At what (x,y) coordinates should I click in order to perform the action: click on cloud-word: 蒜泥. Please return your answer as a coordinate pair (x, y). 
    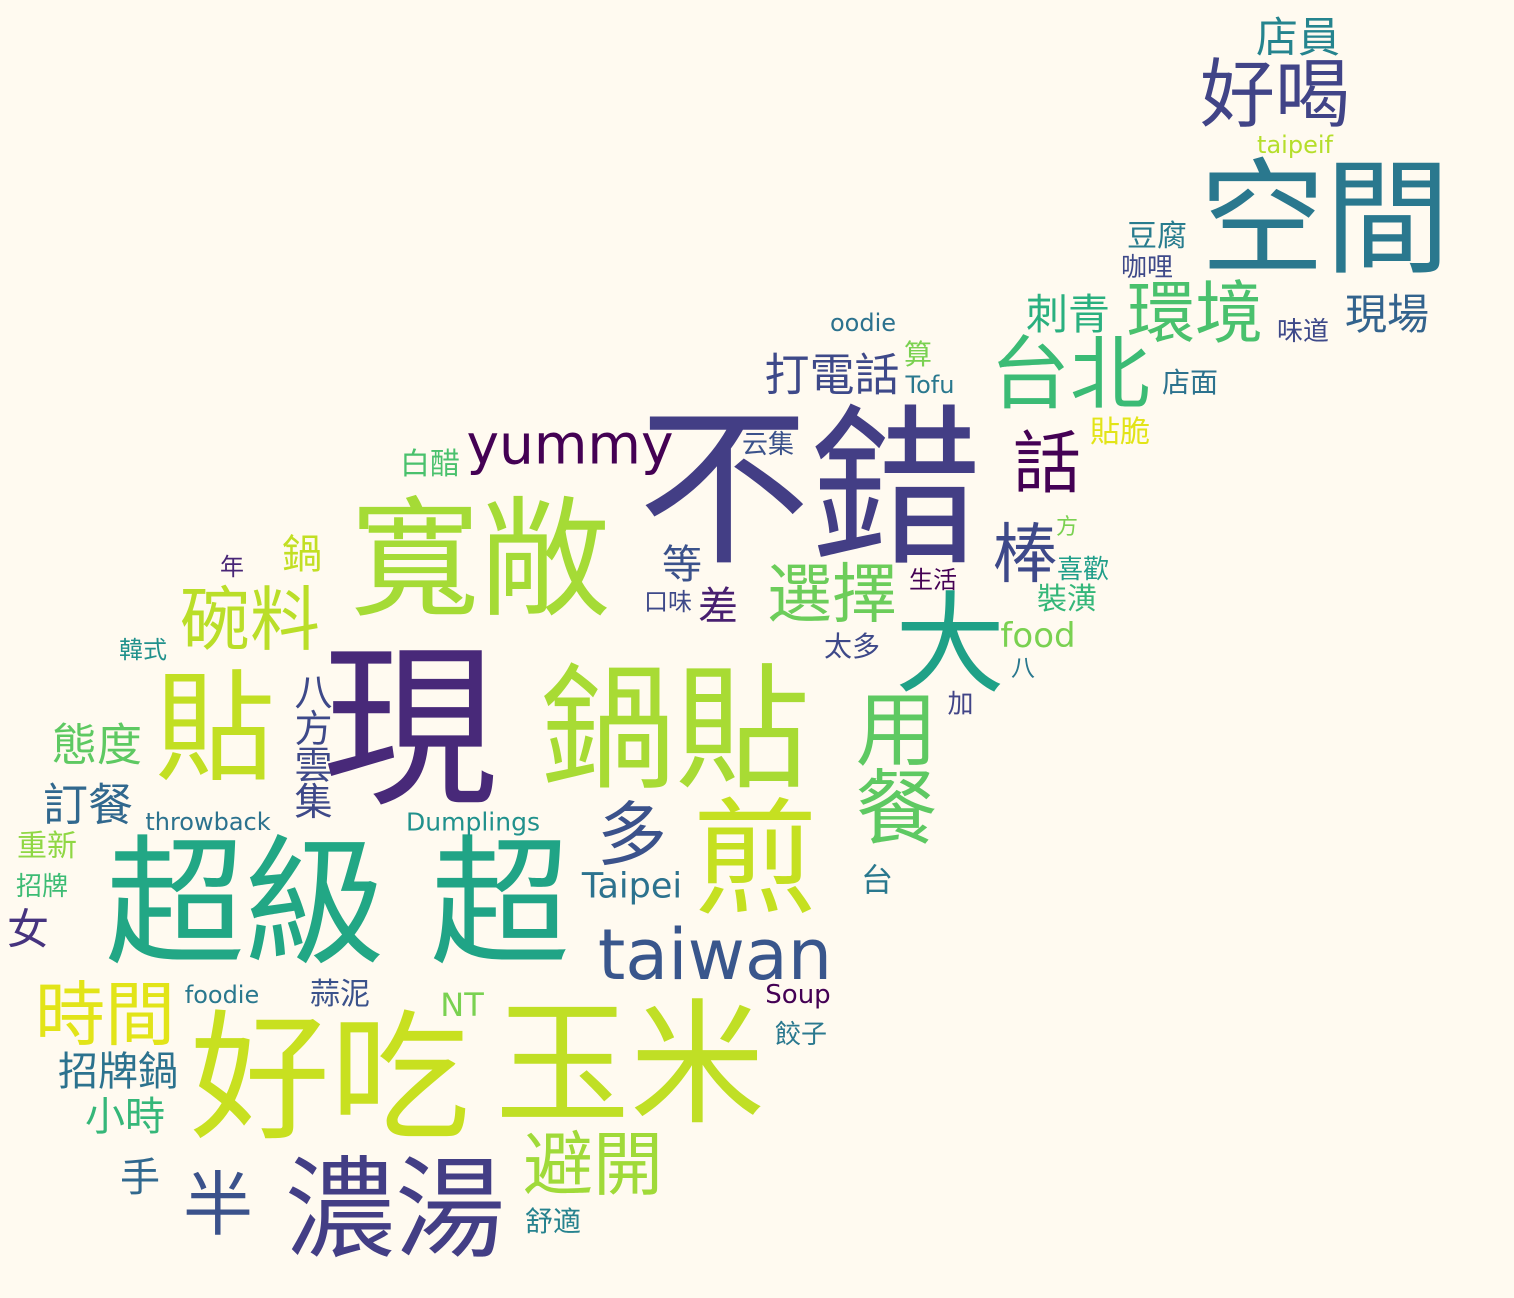
    Looking at the image, I should click on (340, 994).